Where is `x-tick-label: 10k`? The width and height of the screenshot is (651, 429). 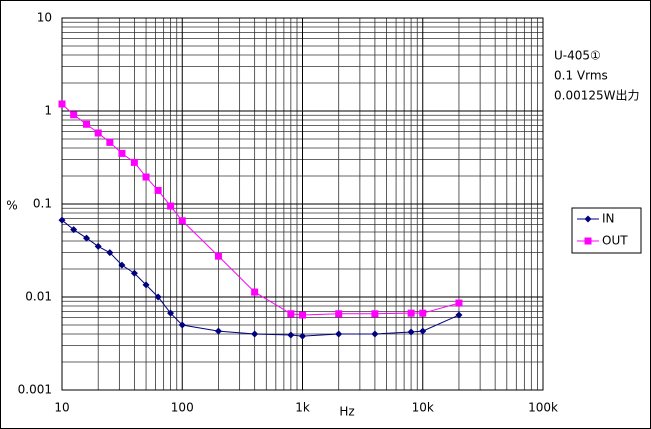
x-tick-label: 10k is located at coordinates (423, 408).